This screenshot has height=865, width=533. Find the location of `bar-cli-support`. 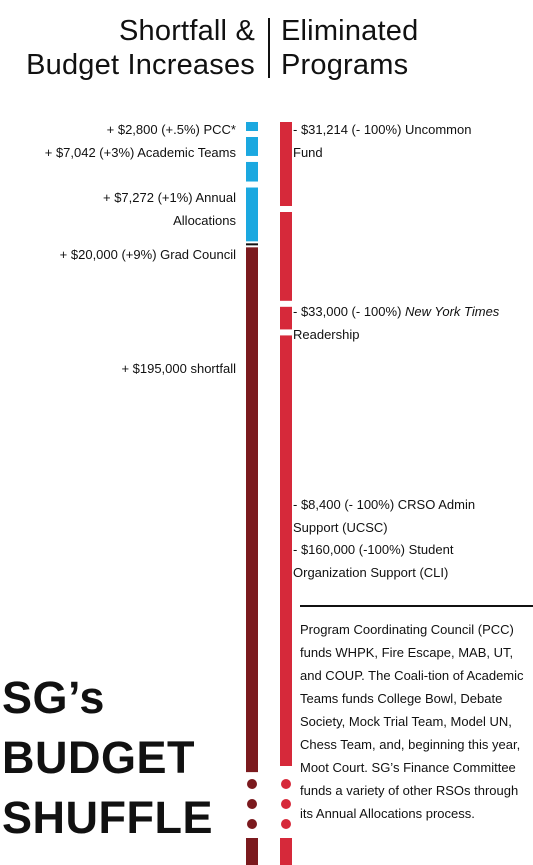

bar-cli-support is located at coordinates (286, 550).